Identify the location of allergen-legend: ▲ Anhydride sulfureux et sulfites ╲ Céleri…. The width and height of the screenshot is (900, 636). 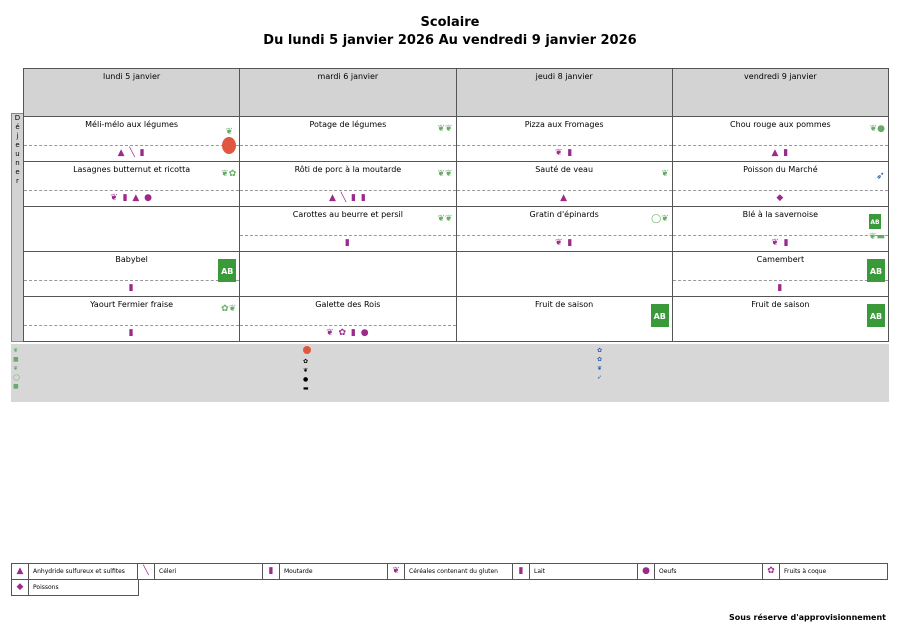
(449, 579).